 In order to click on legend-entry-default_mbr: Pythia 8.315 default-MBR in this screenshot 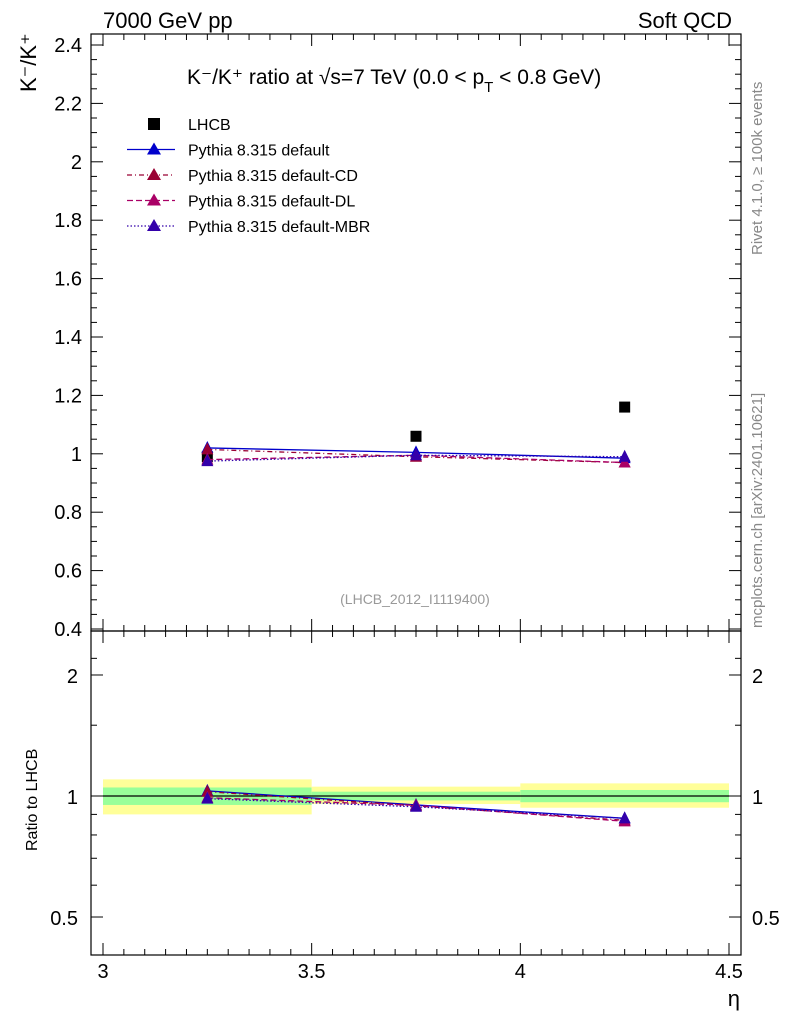, I will do `click(248, 227)`.